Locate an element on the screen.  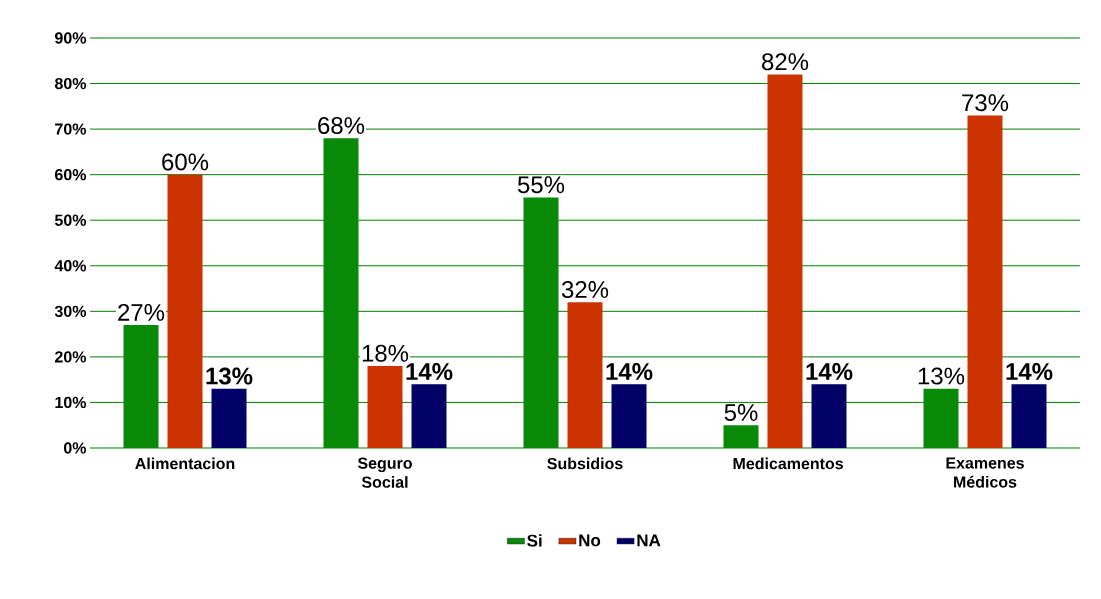
y-tick-label: 70% is located at coordinates (71, 129).